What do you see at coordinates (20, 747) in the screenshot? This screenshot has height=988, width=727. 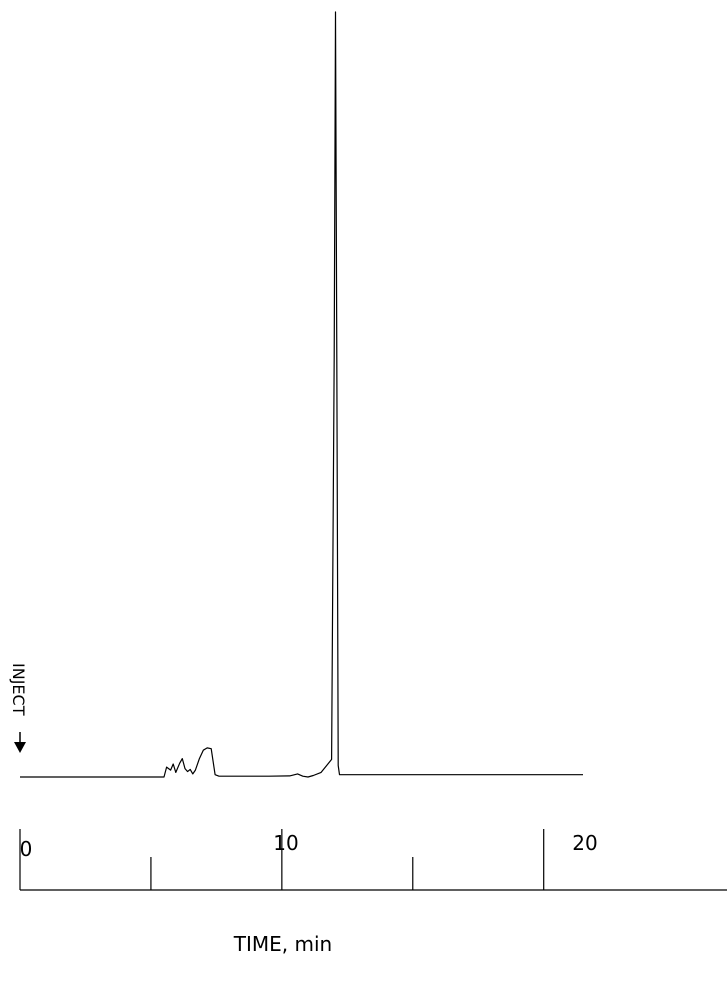 I see `inject-arrow-icon` at bounding box center [20, 747].